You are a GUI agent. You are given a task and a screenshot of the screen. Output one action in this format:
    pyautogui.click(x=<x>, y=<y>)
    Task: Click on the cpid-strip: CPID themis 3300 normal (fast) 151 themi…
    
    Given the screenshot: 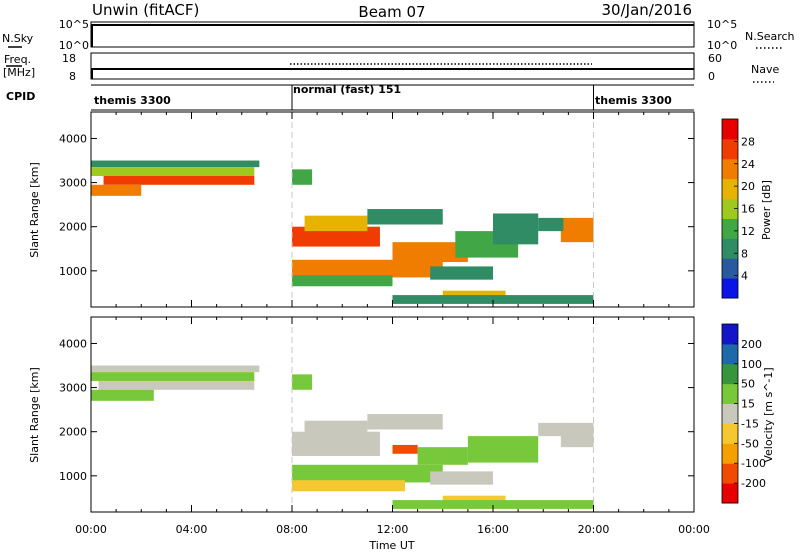 What is the action you would take?
    pyautogui.click(x=350, y=97)
    